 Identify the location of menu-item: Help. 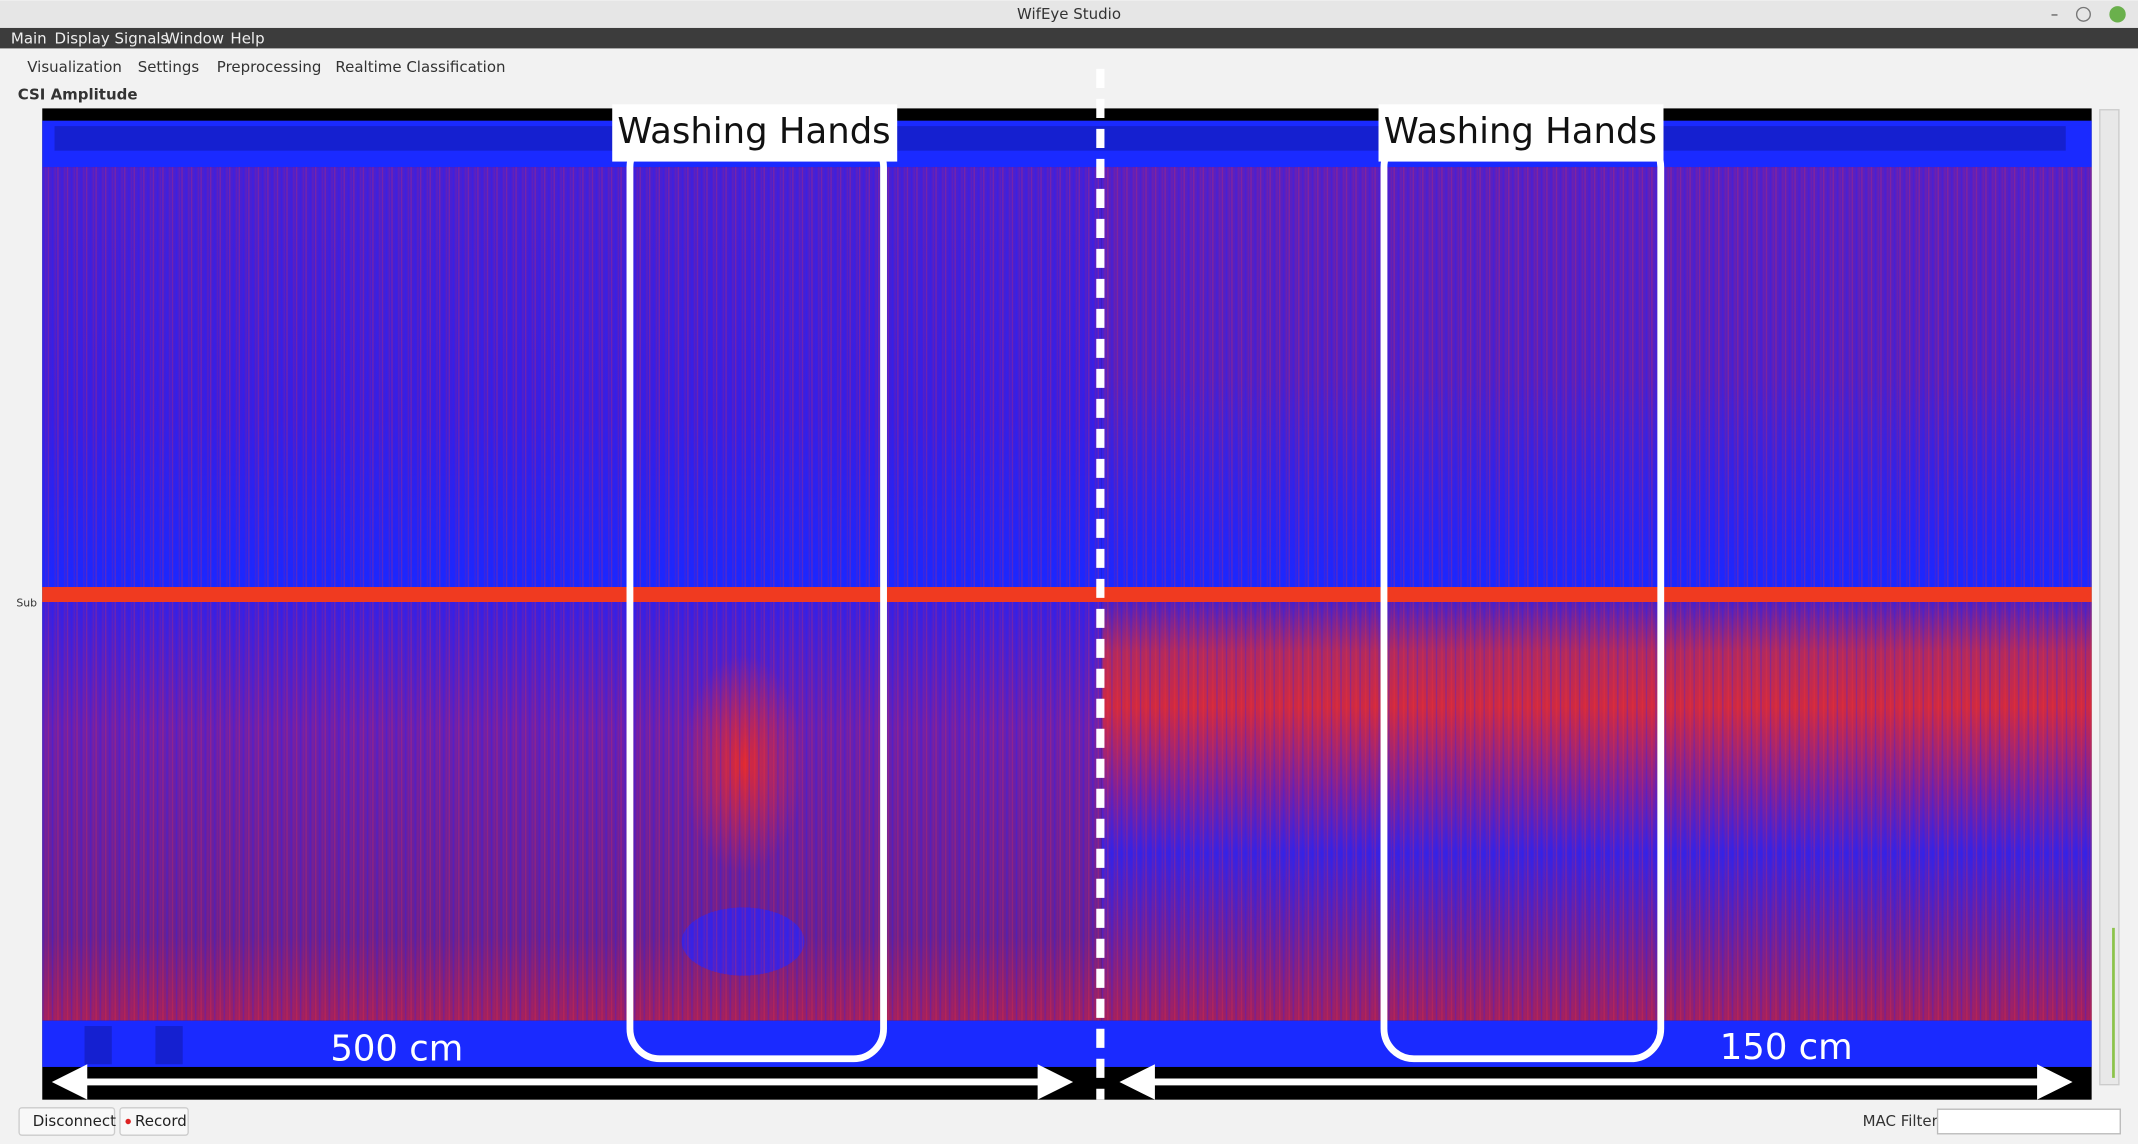
(247, 38).